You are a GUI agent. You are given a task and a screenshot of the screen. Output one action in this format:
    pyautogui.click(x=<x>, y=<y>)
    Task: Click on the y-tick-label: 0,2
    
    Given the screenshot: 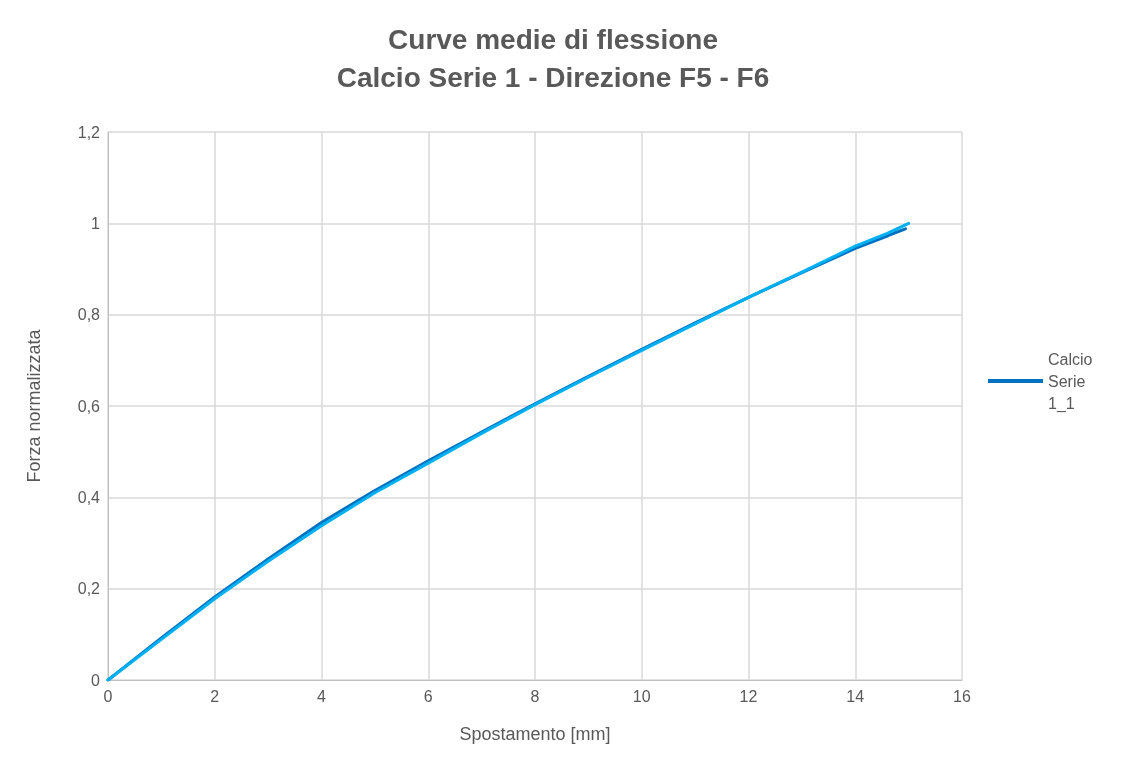 What is the action you would take?
    pyautogui.click(x=89, y=589)
    